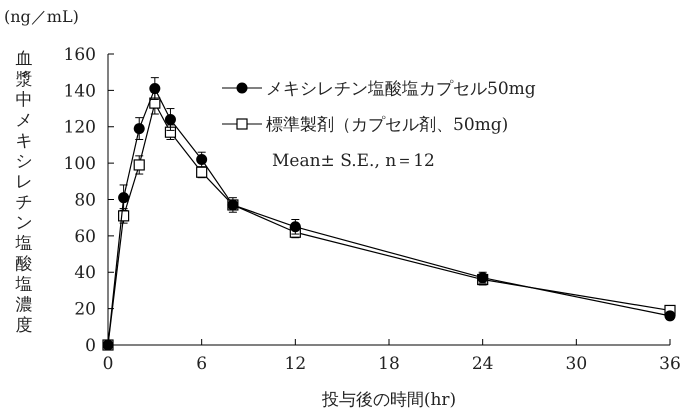 The image size is (700, 419). I want to click on x-tick-label: 0, so click(108, 364).